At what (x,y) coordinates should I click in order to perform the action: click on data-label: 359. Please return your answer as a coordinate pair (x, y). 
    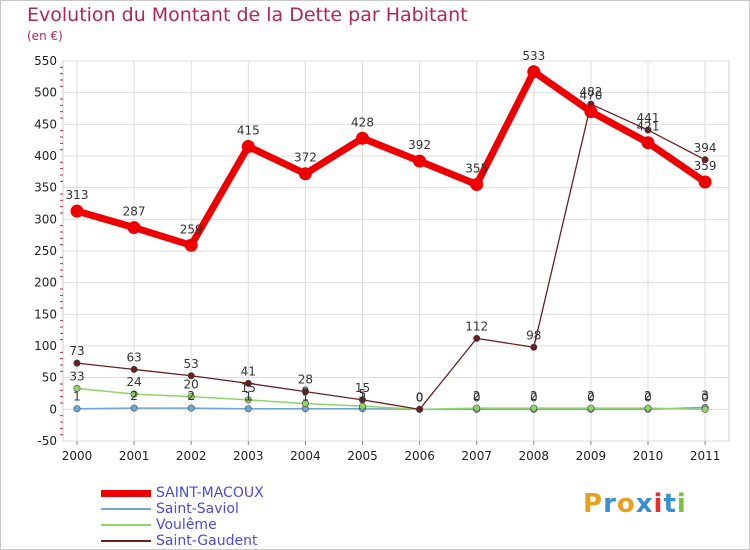
    Looking at the image, I should click on (705, 166).